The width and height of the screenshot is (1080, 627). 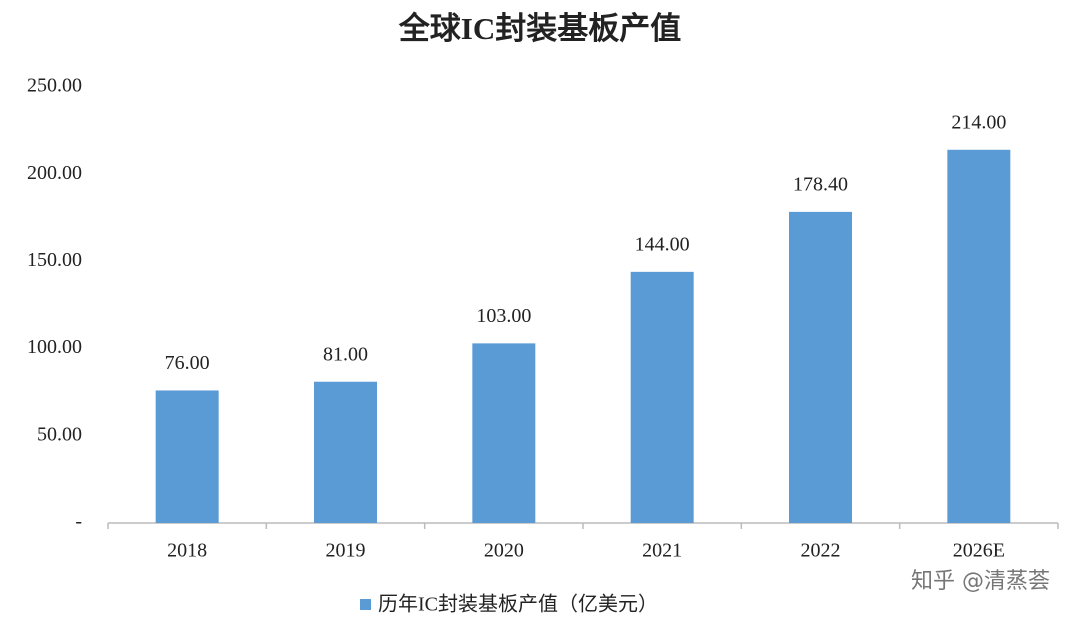 I want to click on y-tick-label: 200.00, so click(x=54, y=173).